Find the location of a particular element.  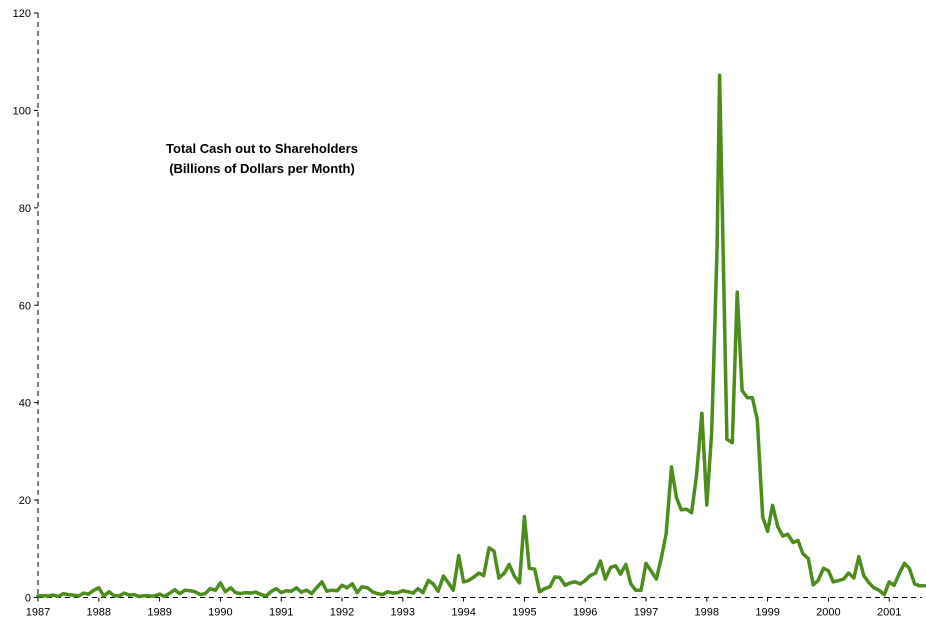

chart-title-line-2: (Billions of Dollars per Month) is located at coordinates (262, 168).